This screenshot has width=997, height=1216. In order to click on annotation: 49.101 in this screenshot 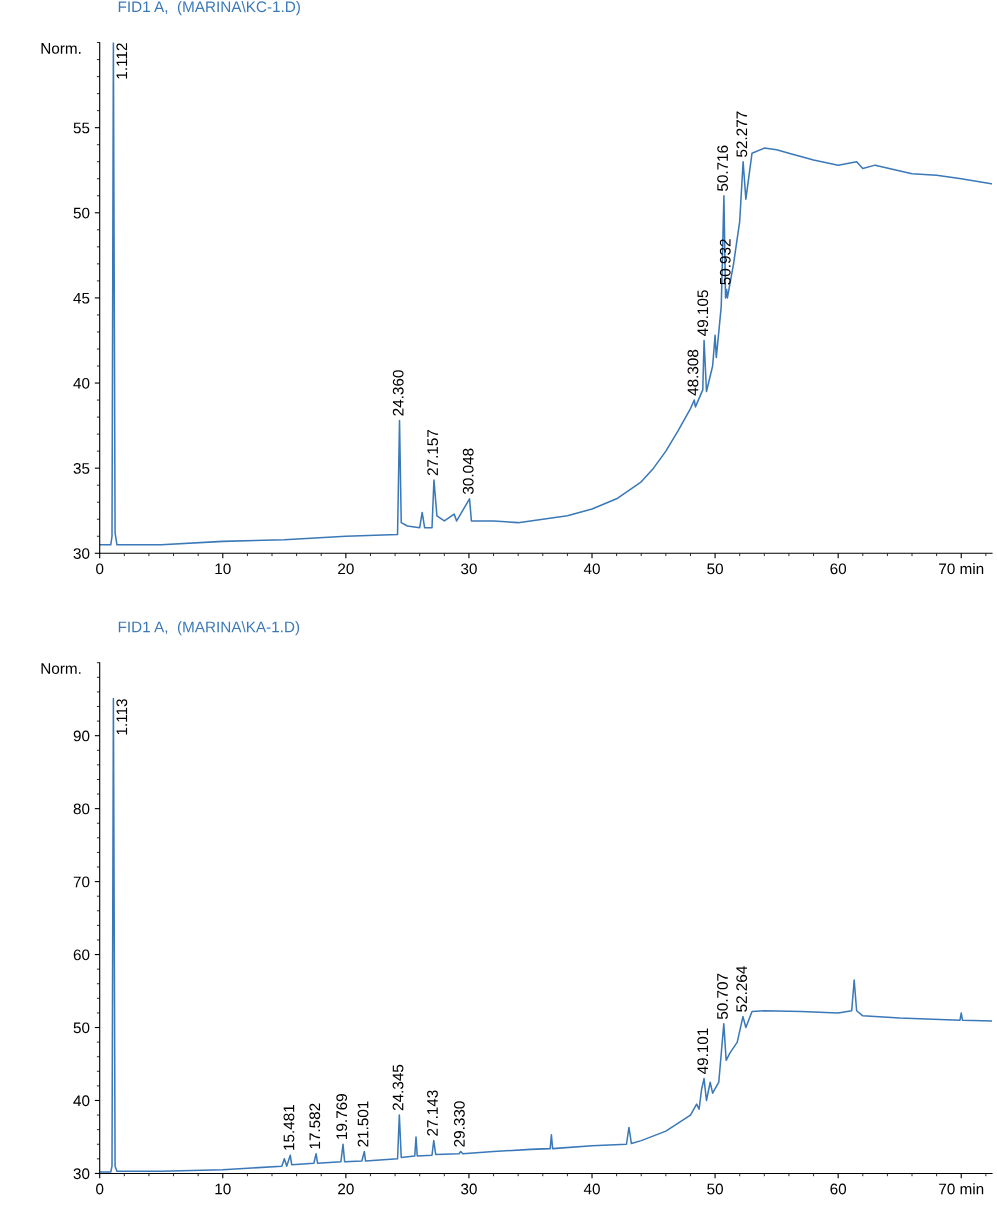, I will do `click(703, 1051)`.